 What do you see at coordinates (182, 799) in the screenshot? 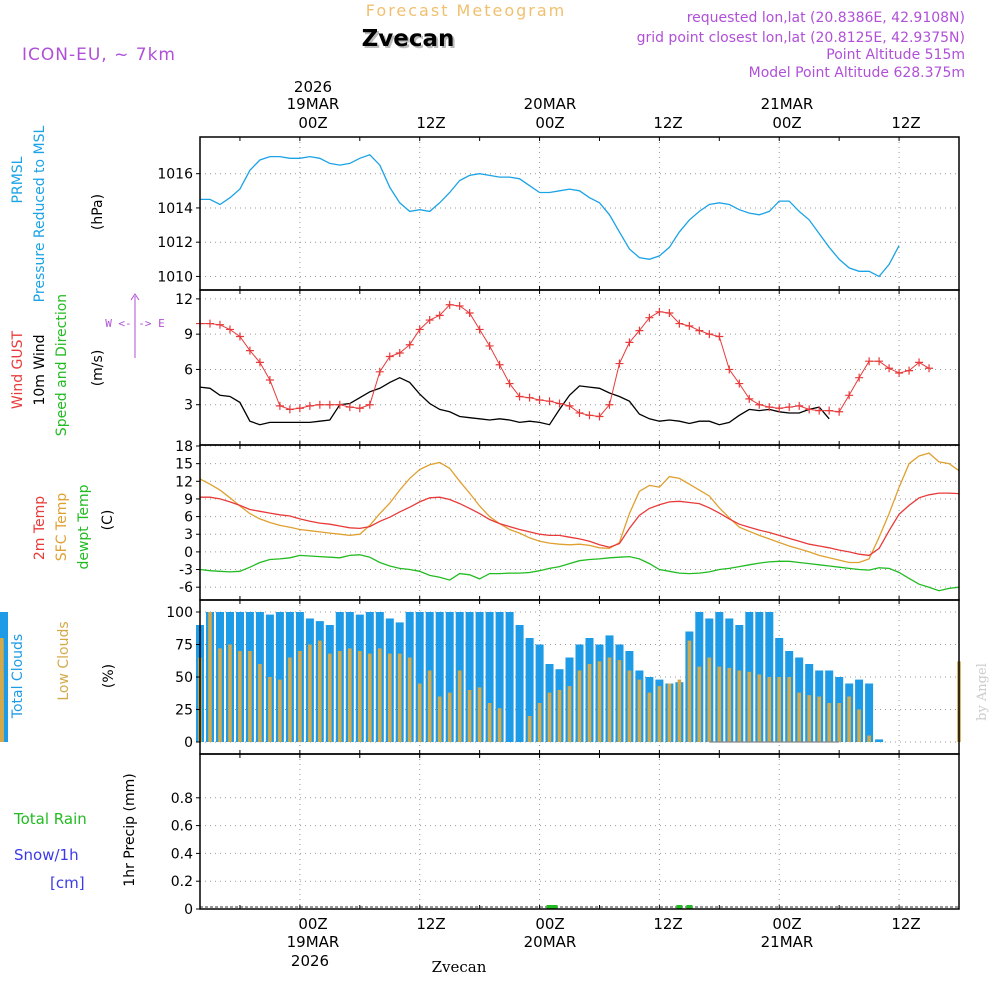
I see `ytick-label-precip-4: 0.8` at bounding box center [182, 799].